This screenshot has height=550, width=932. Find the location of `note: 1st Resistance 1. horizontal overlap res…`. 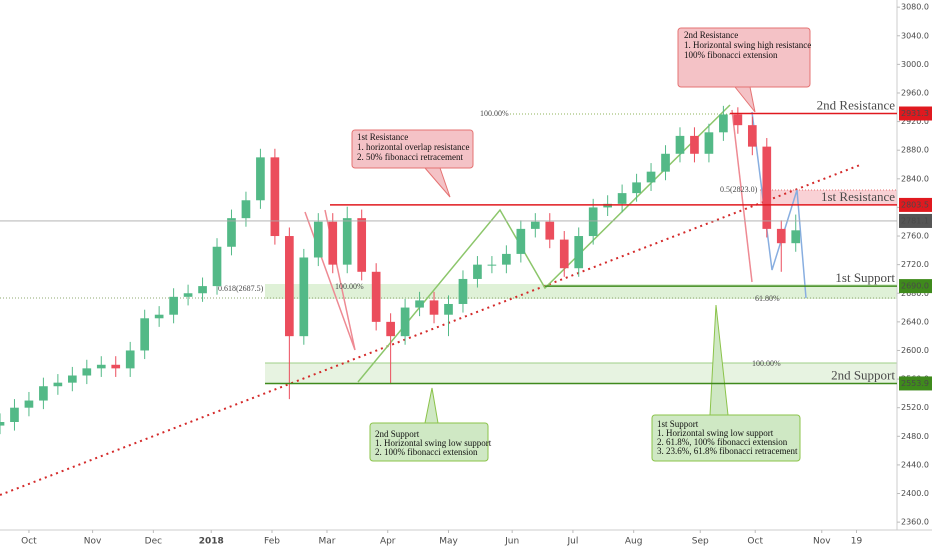

note: 1st Resistance 1. horizontal overlap res… is located at coordinates (412, 163).